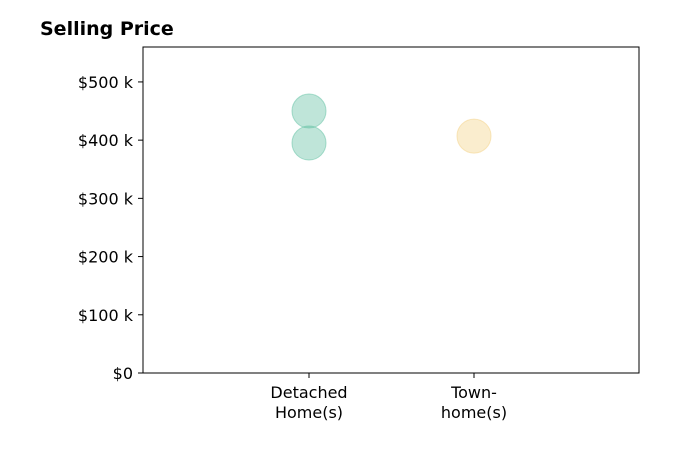 The image size is (679, 466). Describe the element at coordinates (309, 412) in the screenshot. I see `x-tick-label-line: Home(s)` at that location.